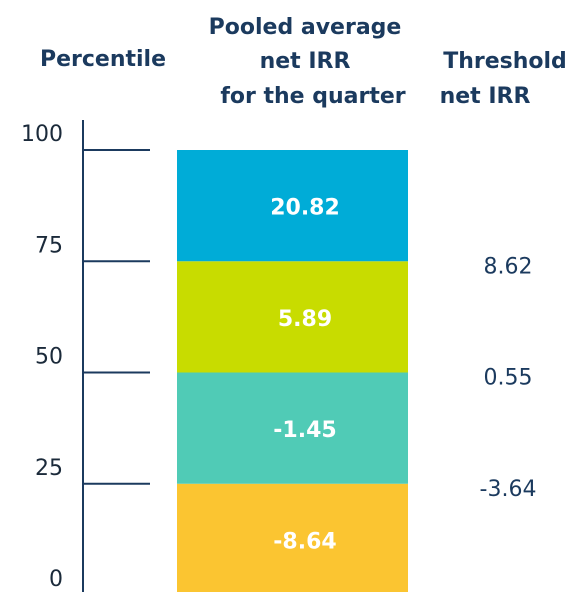  I want to click on y-tick-label: 25, so click(49, 468).